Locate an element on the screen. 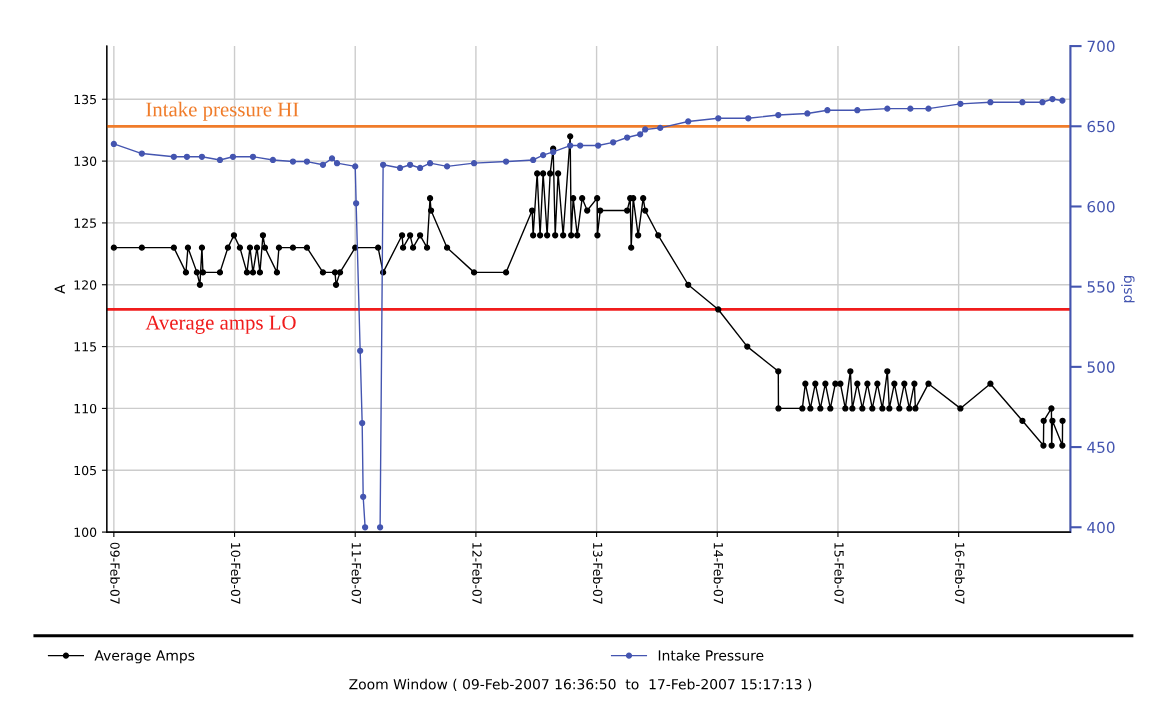 The height and width of the screenshot is (720, 1161). x-tick-label: 09-Feb-07 is located at coordinates (115, 573).